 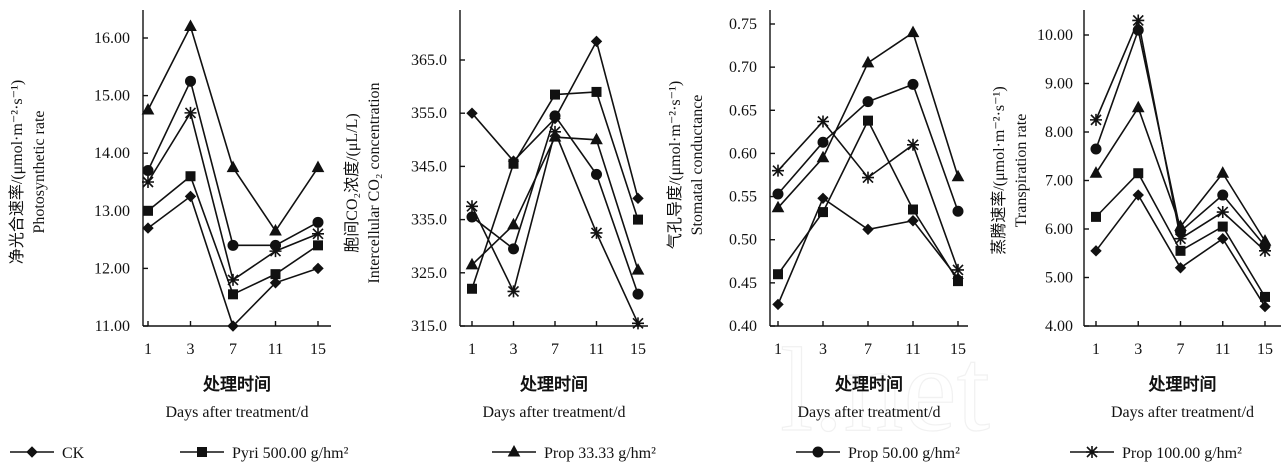 What do you see at coordinates (743, 283) in the screenshot?
I see `y-tick-label: 0.45` at bounding box center [743, 283].